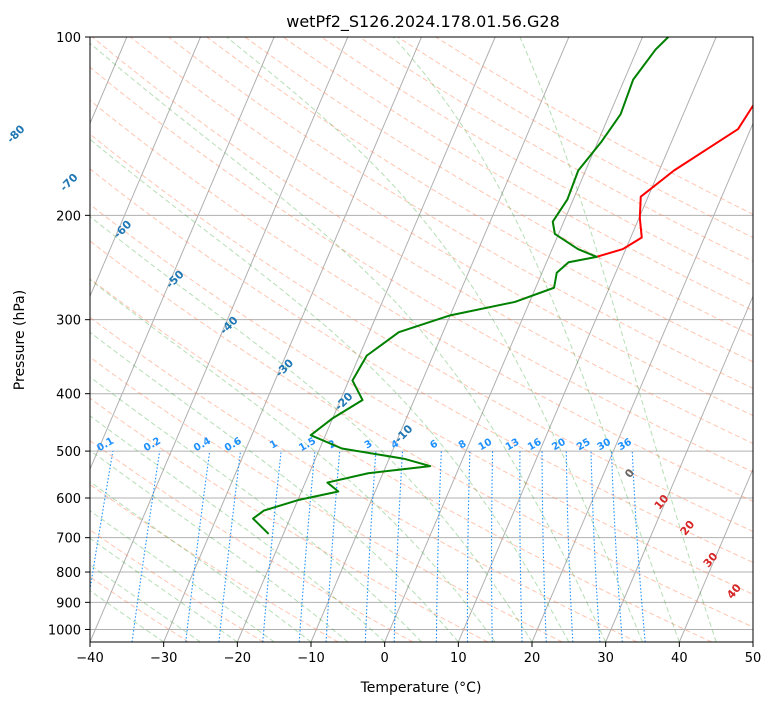 The image size is (775, 708). I want to click on x-tick-label: 40, so click(679, 658).